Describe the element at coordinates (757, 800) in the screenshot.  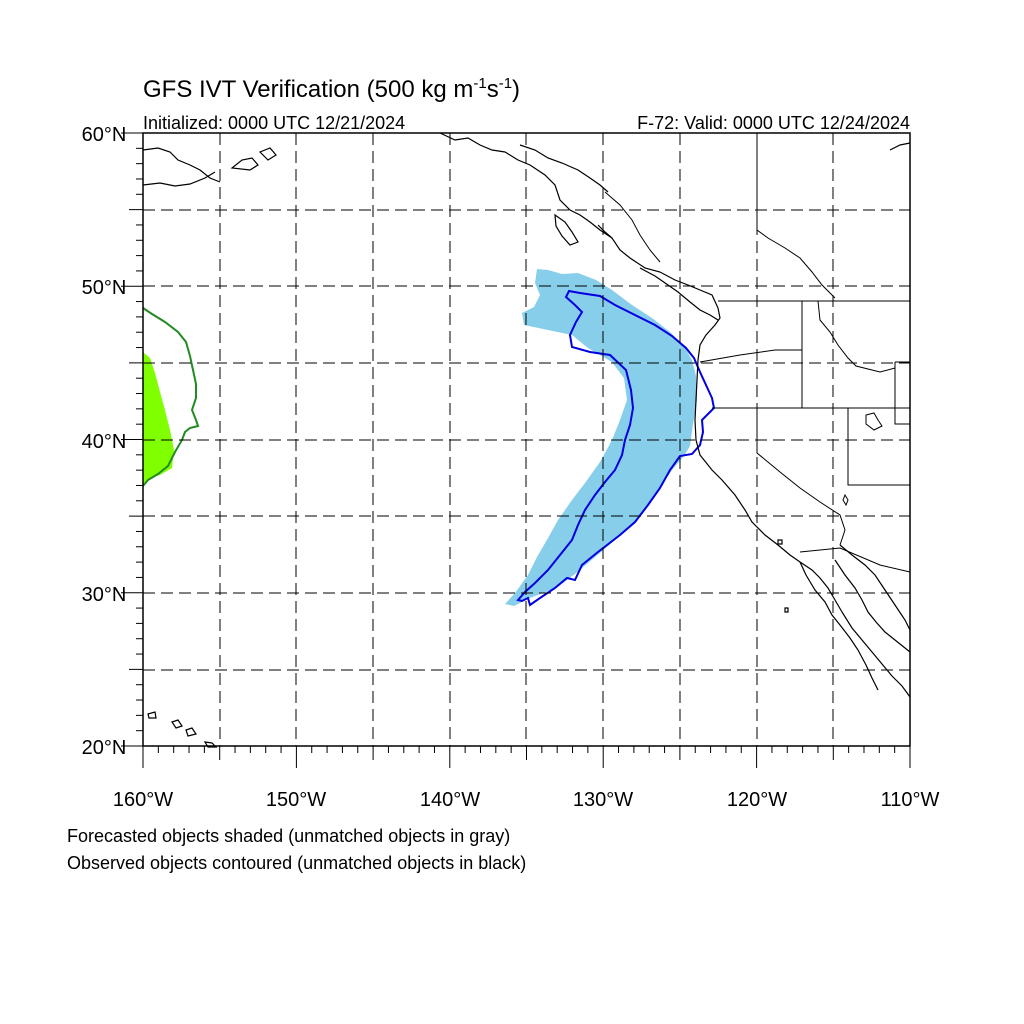
I see `lon-label-120w: 120°W` at that location.